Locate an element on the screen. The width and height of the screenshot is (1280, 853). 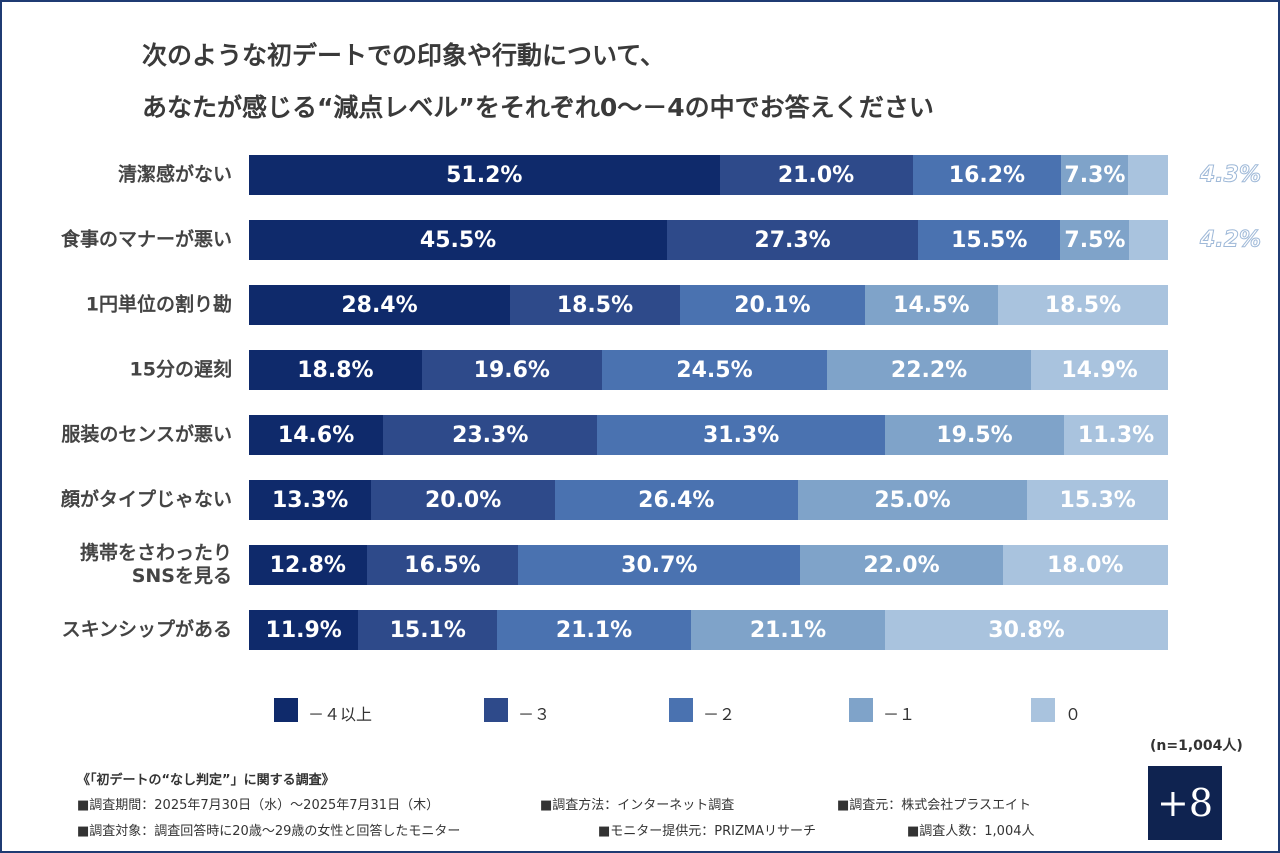
value-label: 16.5% is located at coordinates (442, 565).